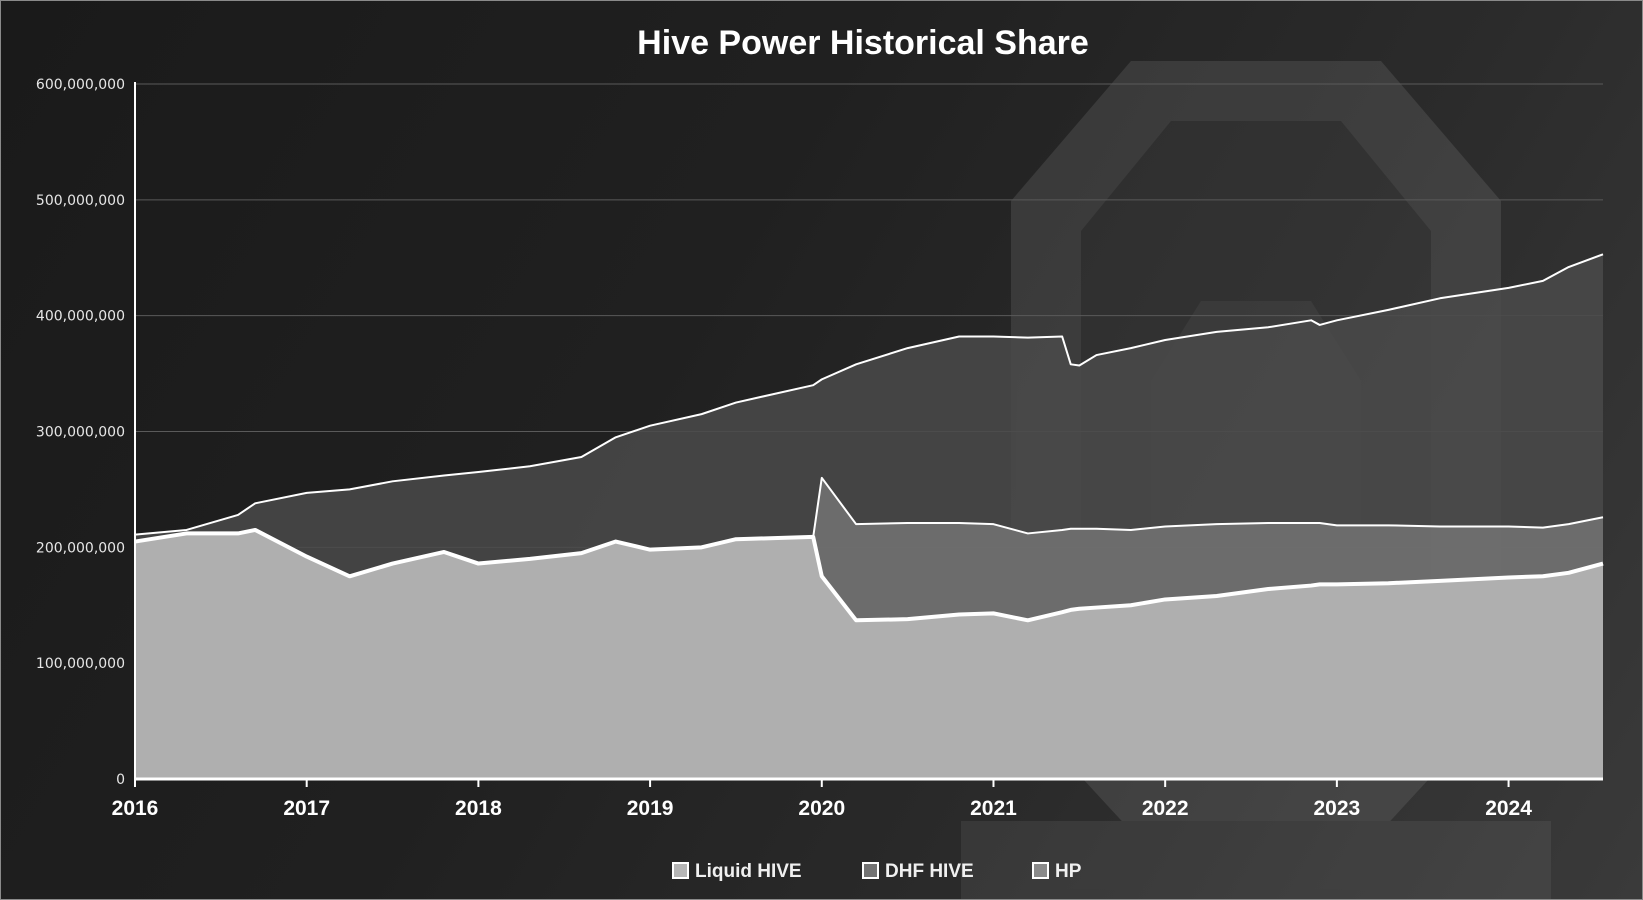 This screenshot has height=900, width=1643. Describe the element at coordinates (80, 317) in the screenshot. I see `y-tick-label: 400,000,000` at that location.